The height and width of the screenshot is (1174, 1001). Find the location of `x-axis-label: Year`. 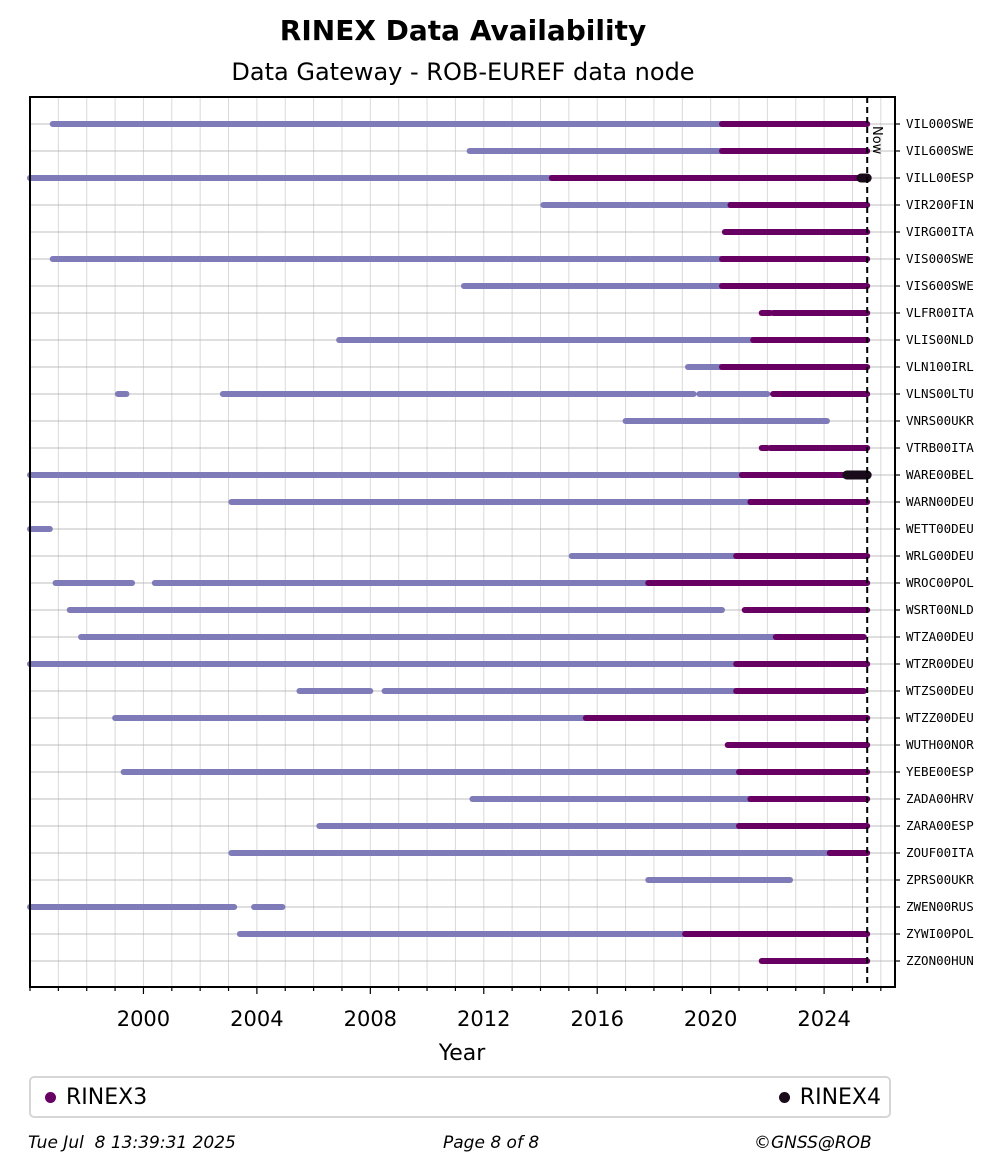

x-axis-label: Year is located at coordinates (462, 1053).